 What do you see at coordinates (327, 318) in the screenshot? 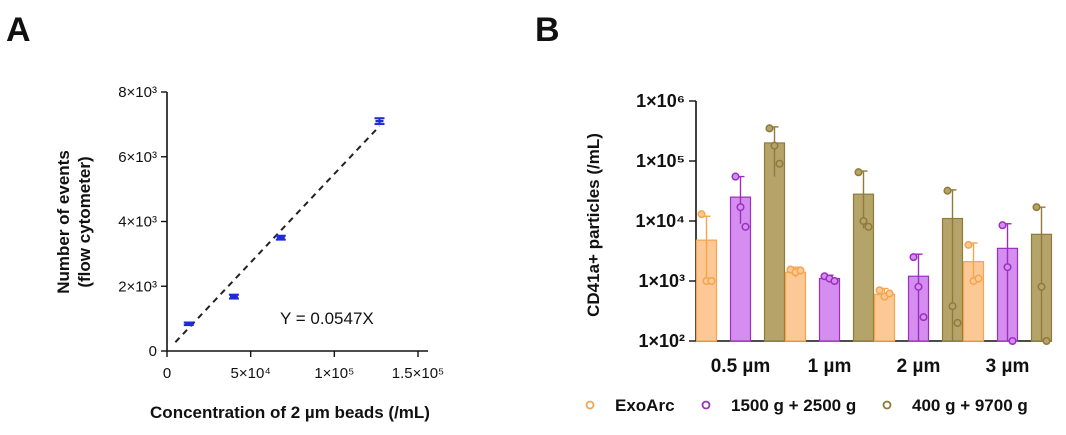
I see `fit-equation: Y = 0.0547X` at bounding box center [327, 318].